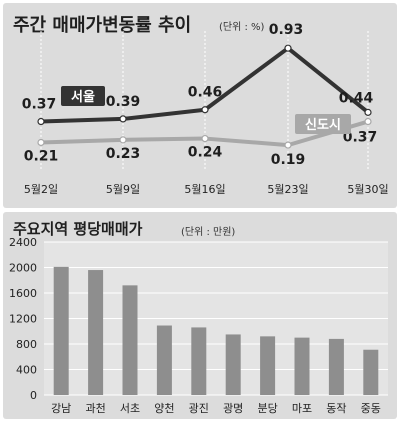 Image resolution: width=400 pixels, height=422 pixels. Describe the element at coordinates (208, 232) in the screenshot. I see `bar-chart-unit: (단위 : 만원)` at that location.